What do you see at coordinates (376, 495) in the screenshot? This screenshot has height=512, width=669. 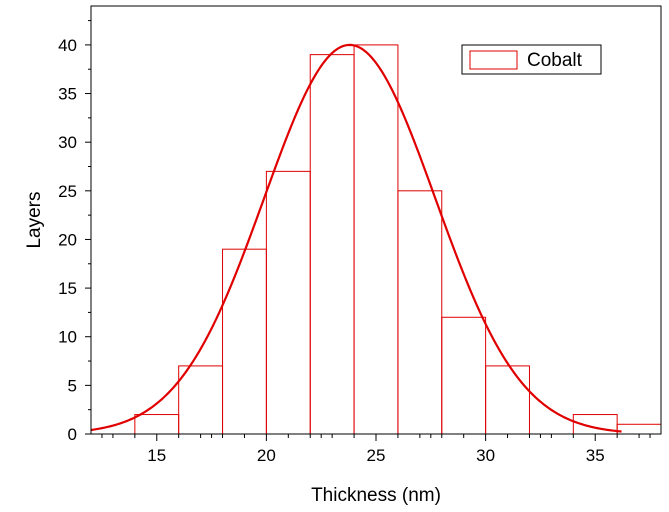 I see `x-axis-label: Thickness (nm)` at bounding box center [376, 495].